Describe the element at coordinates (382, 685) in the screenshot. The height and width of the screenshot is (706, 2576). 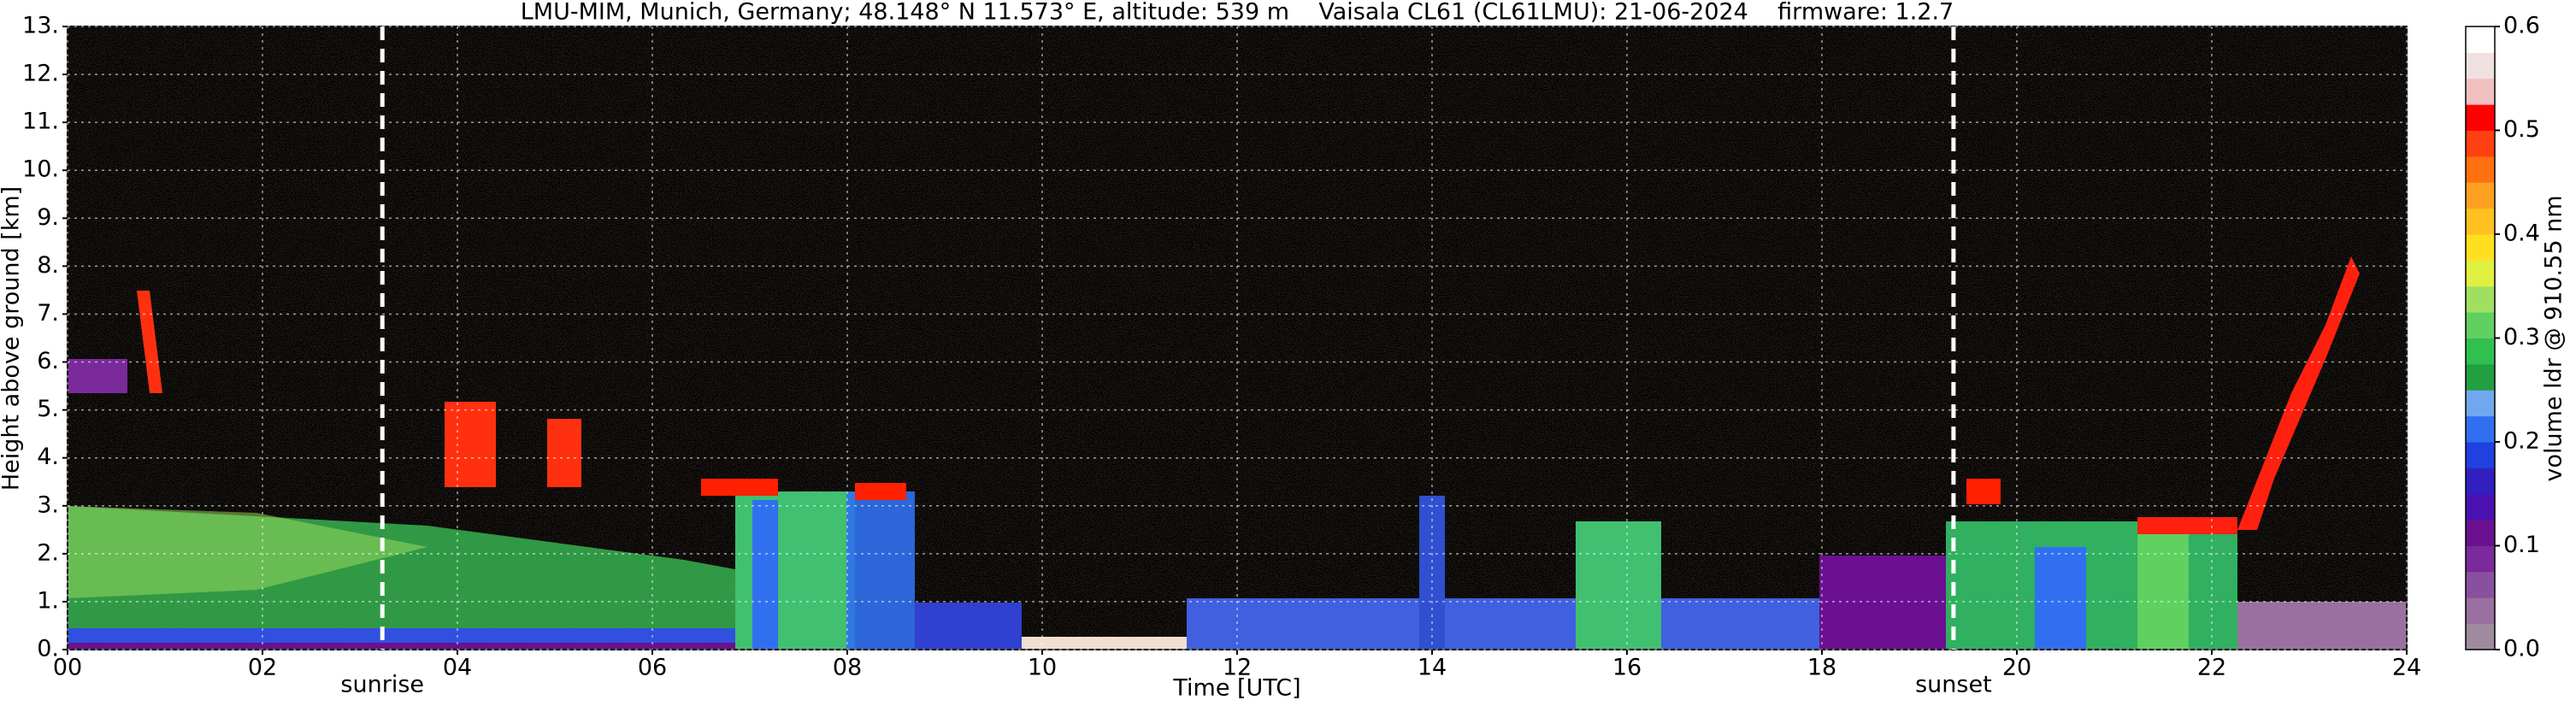
I see `annotation-label: sunrise` at that location.